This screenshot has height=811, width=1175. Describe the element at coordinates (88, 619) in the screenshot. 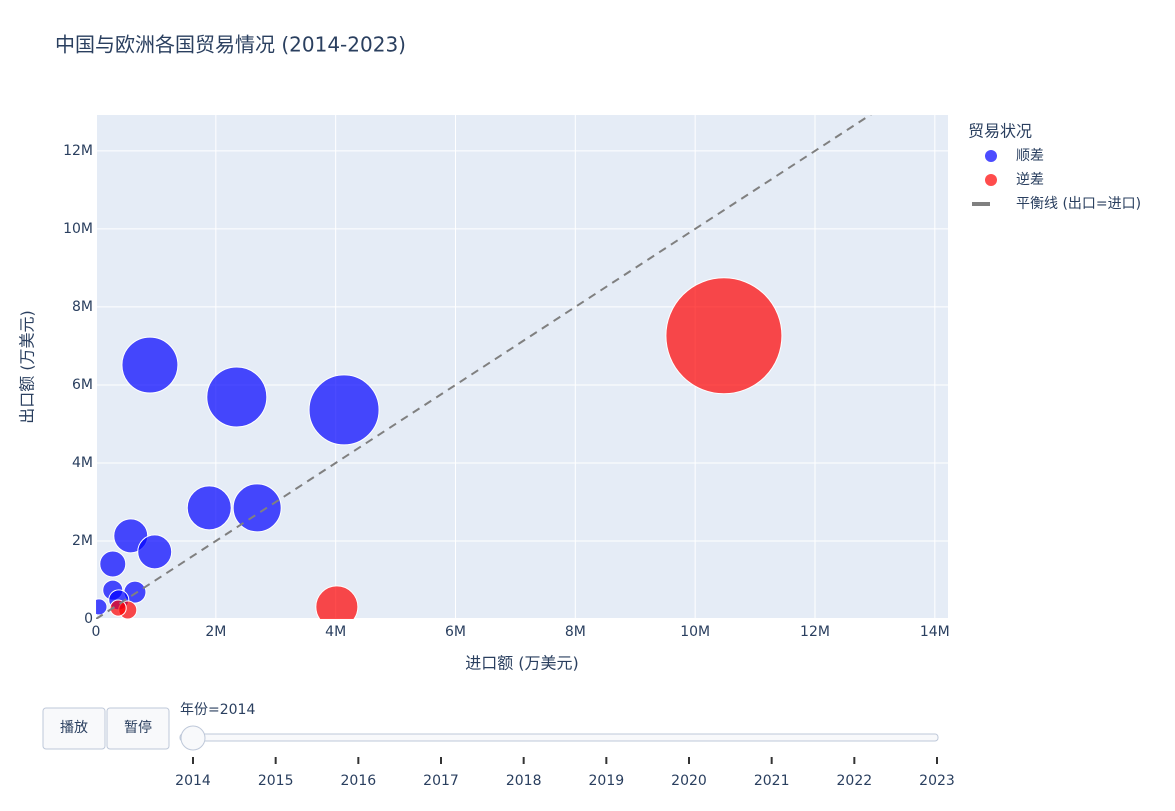

I see `y-tick-label: 0` at that location.